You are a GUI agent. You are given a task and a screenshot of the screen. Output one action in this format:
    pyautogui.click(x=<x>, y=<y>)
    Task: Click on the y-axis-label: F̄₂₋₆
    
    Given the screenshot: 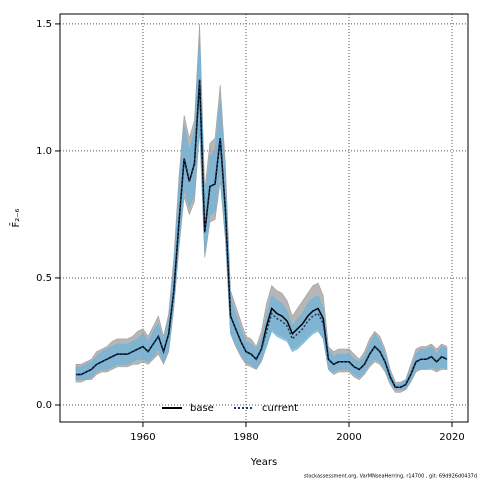 What is the action you would take?
    pyautogui.click(x=15, y=217)
    